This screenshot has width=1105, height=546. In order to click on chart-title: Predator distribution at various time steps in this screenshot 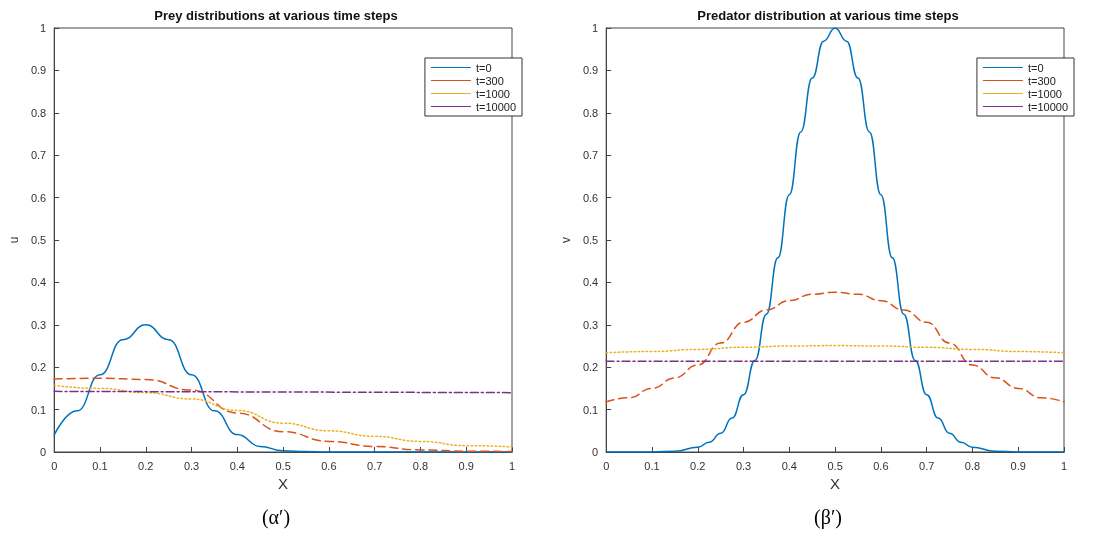, I will do `click(828, 15)`.